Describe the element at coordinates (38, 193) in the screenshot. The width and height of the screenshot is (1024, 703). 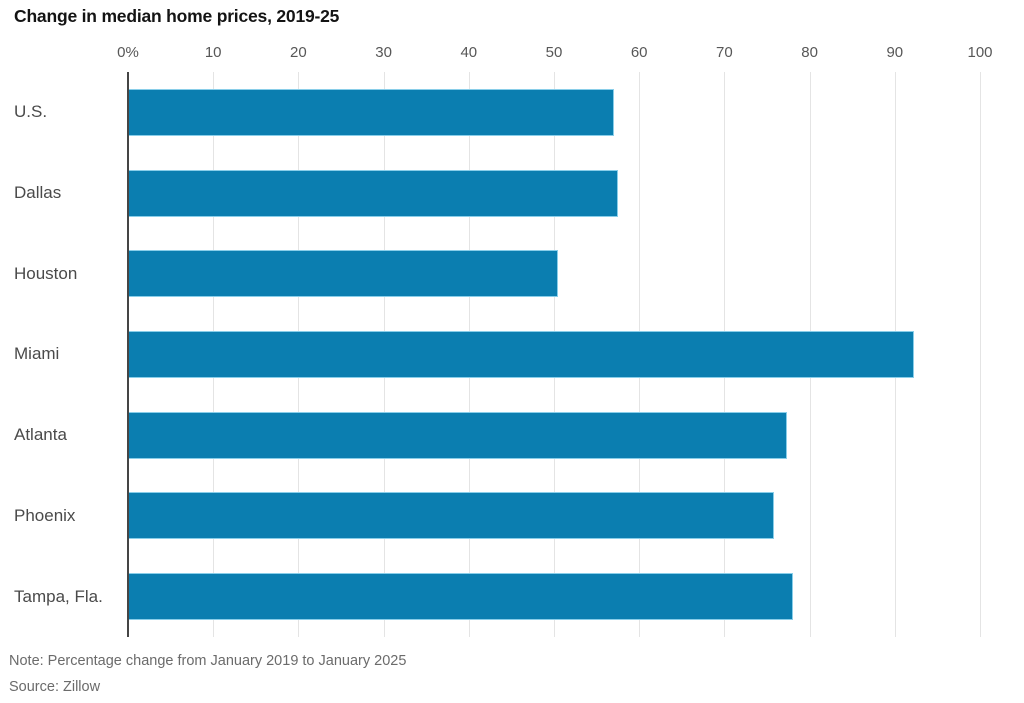
I see `category-label: Dallas` at that location.